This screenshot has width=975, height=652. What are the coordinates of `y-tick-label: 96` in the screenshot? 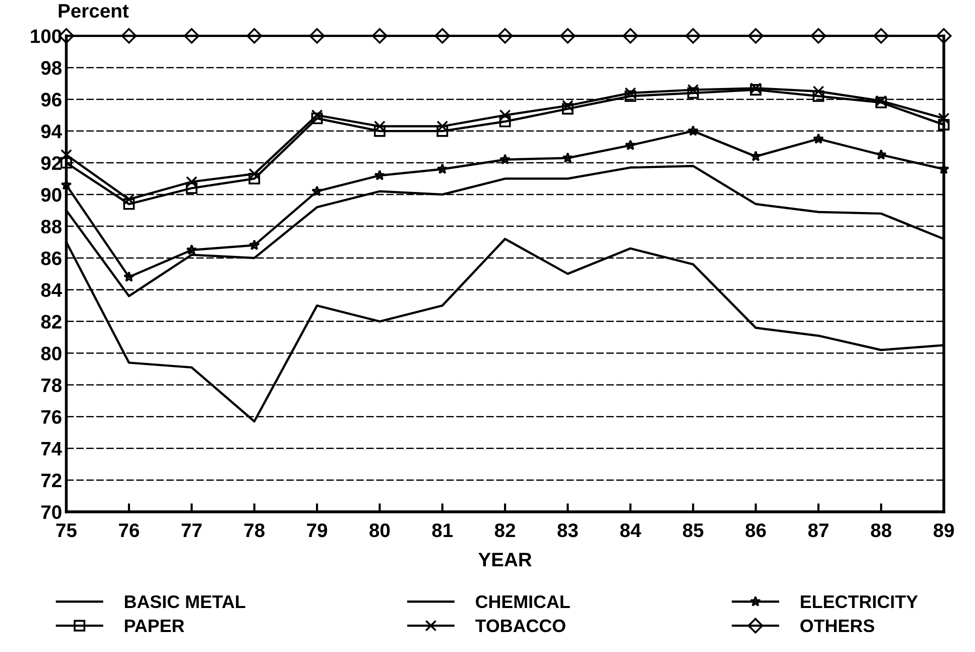 It's located at (51, 99).